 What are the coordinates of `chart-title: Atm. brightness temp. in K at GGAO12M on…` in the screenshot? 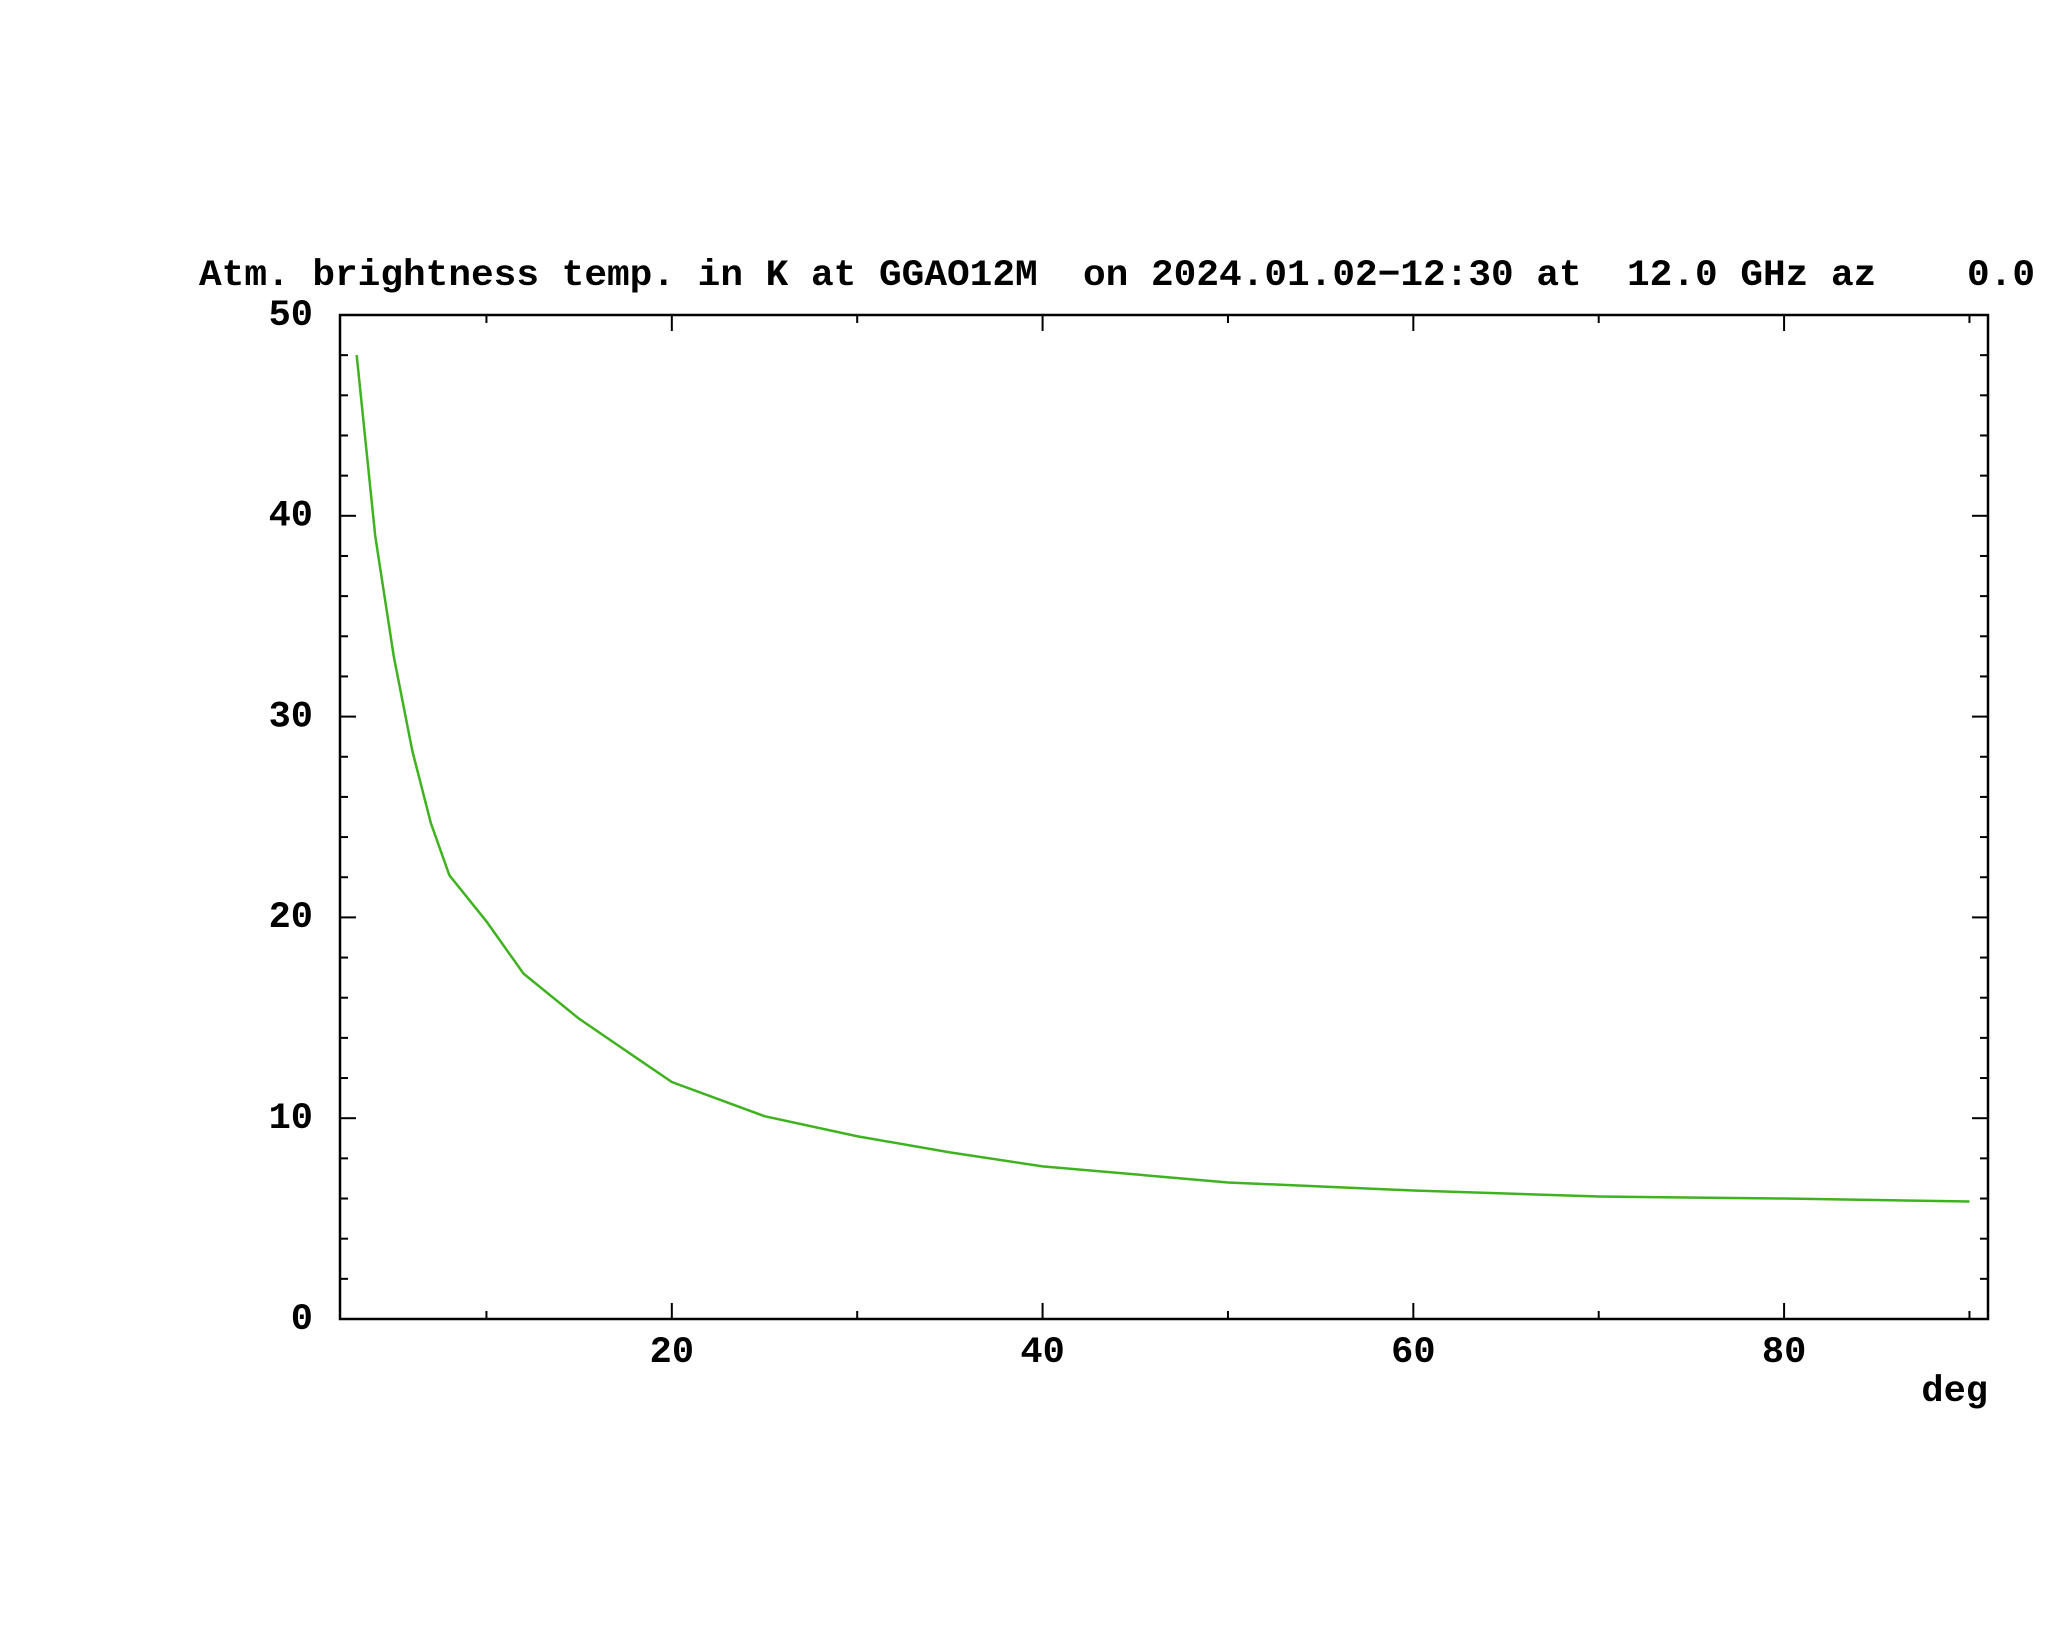 It's located at (1117, 276).